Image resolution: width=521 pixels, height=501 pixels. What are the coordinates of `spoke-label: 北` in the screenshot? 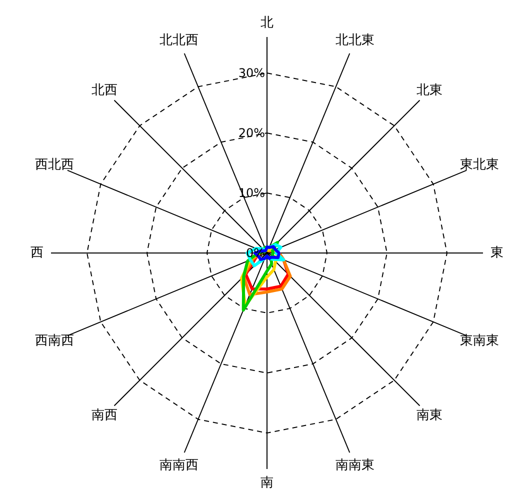 It's located at (267, 23).